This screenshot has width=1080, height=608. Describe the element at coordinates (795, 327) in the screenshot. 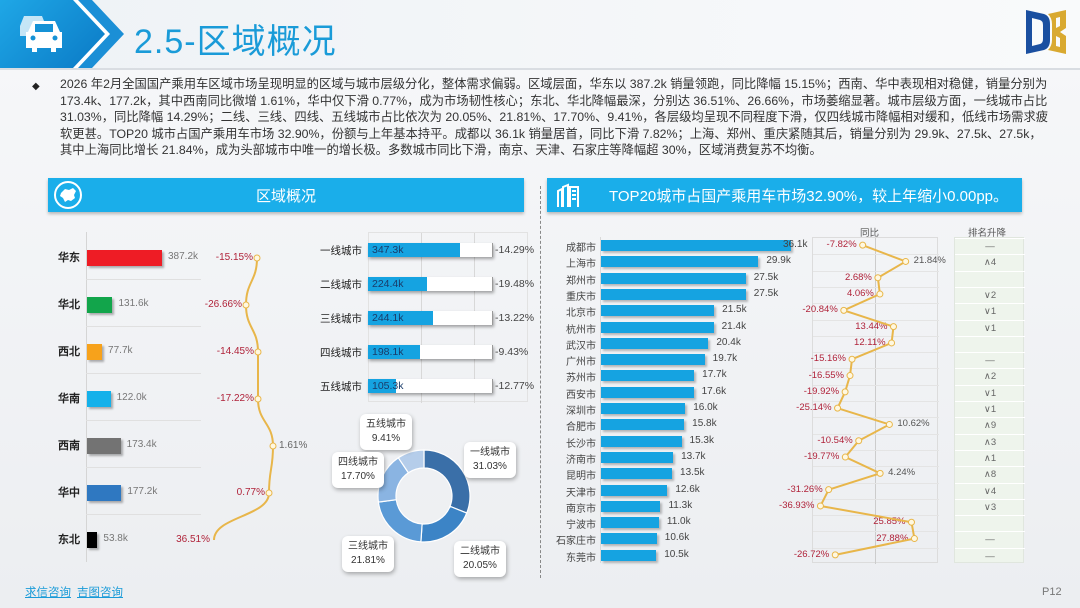

I see `city-row: 杭州市 21.4k` at that location.